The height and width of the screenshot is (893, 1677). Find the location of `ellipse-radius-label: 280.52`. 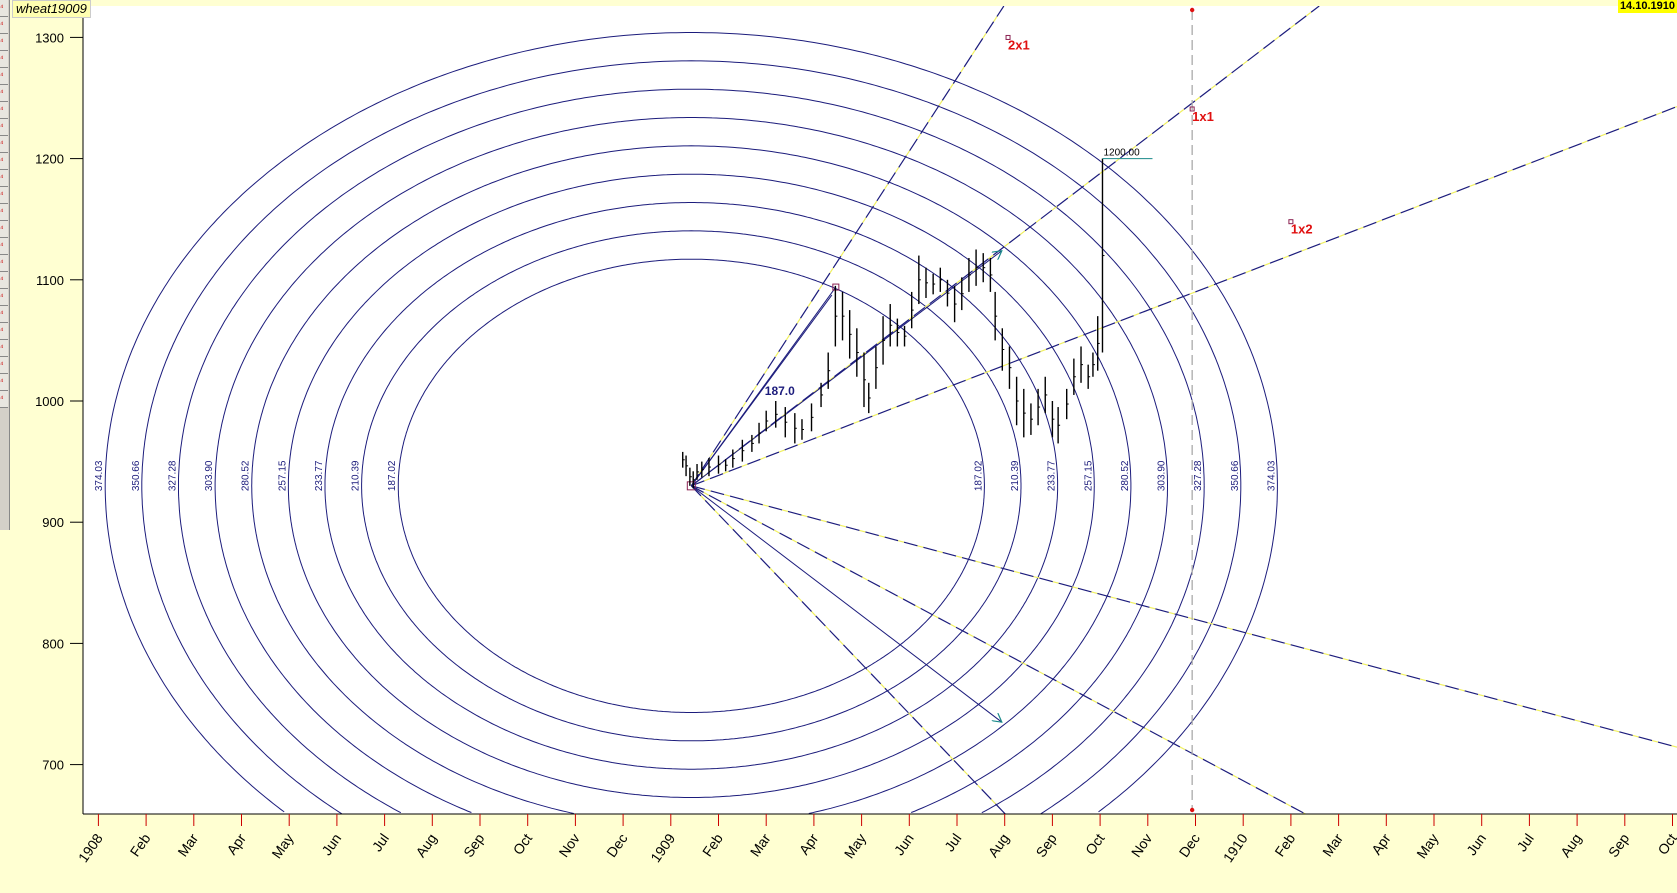

ellipse-radius-label: 280.52 is located at coordinates (1125, 475).